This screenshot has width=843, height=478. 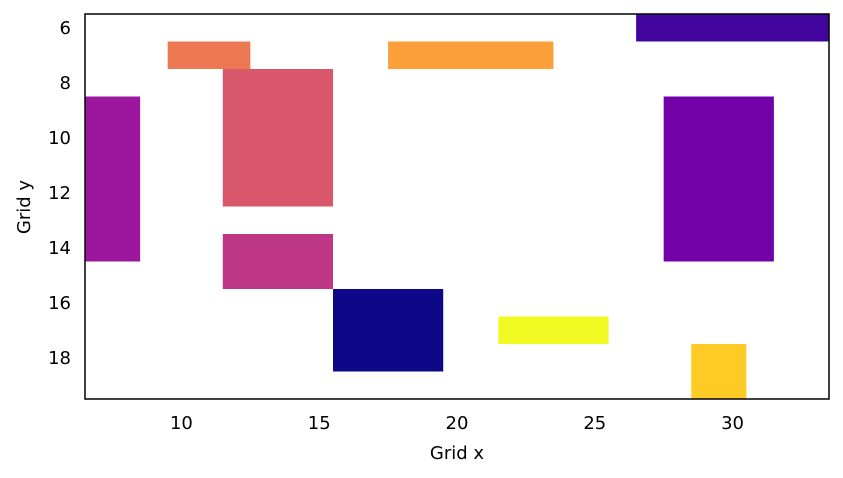 I want to click on x-tick-label: 15, so click(x=319, y=423).